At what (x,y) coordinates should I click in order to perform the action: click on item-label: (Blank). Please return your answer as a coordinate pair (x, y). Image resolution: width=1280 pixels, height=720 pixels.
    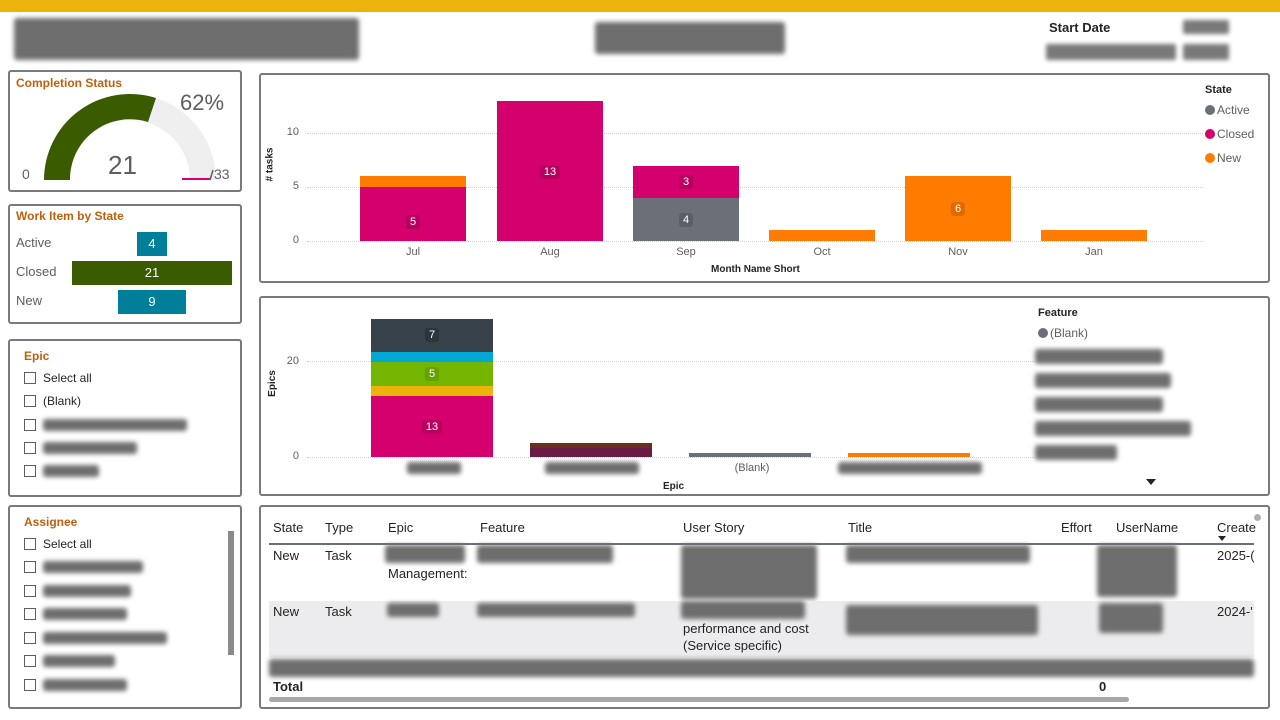
    Looking at the image, I should click on (62, 401).